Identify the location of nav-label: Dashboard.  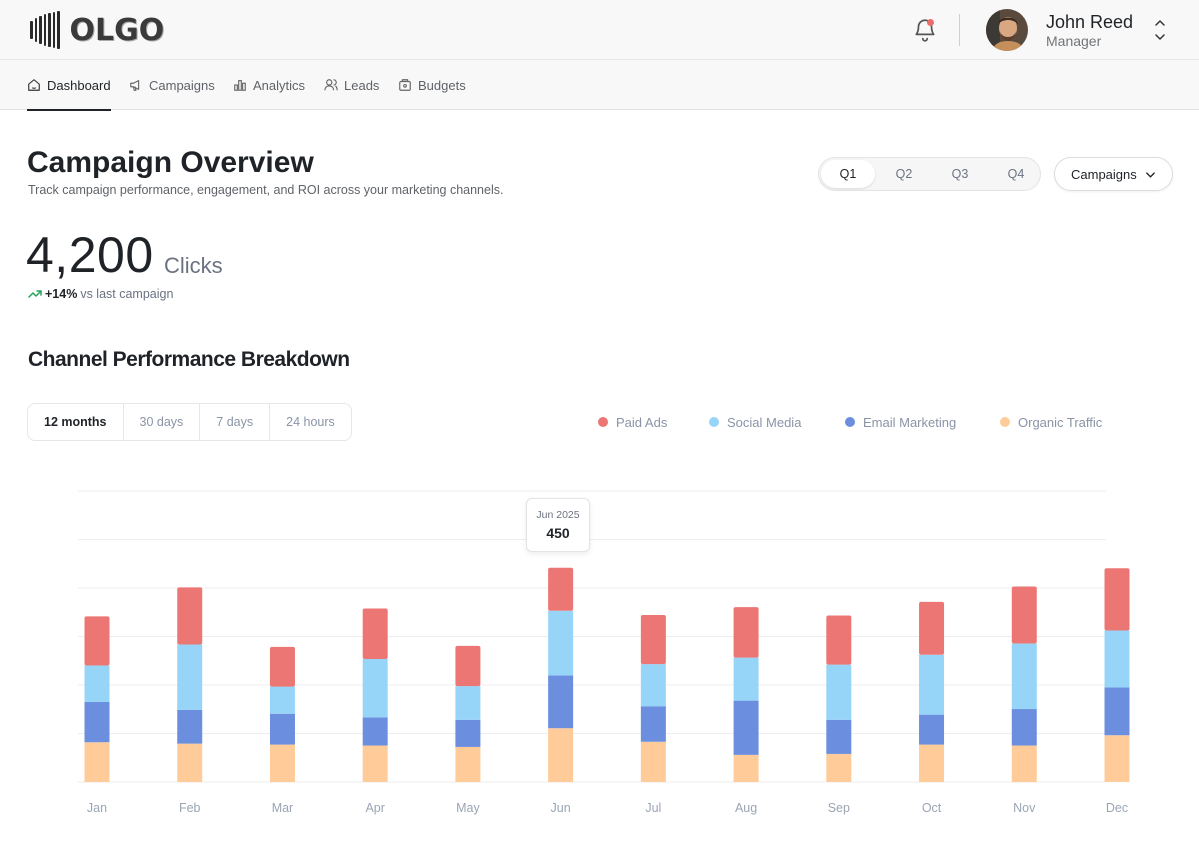
(79, 85).